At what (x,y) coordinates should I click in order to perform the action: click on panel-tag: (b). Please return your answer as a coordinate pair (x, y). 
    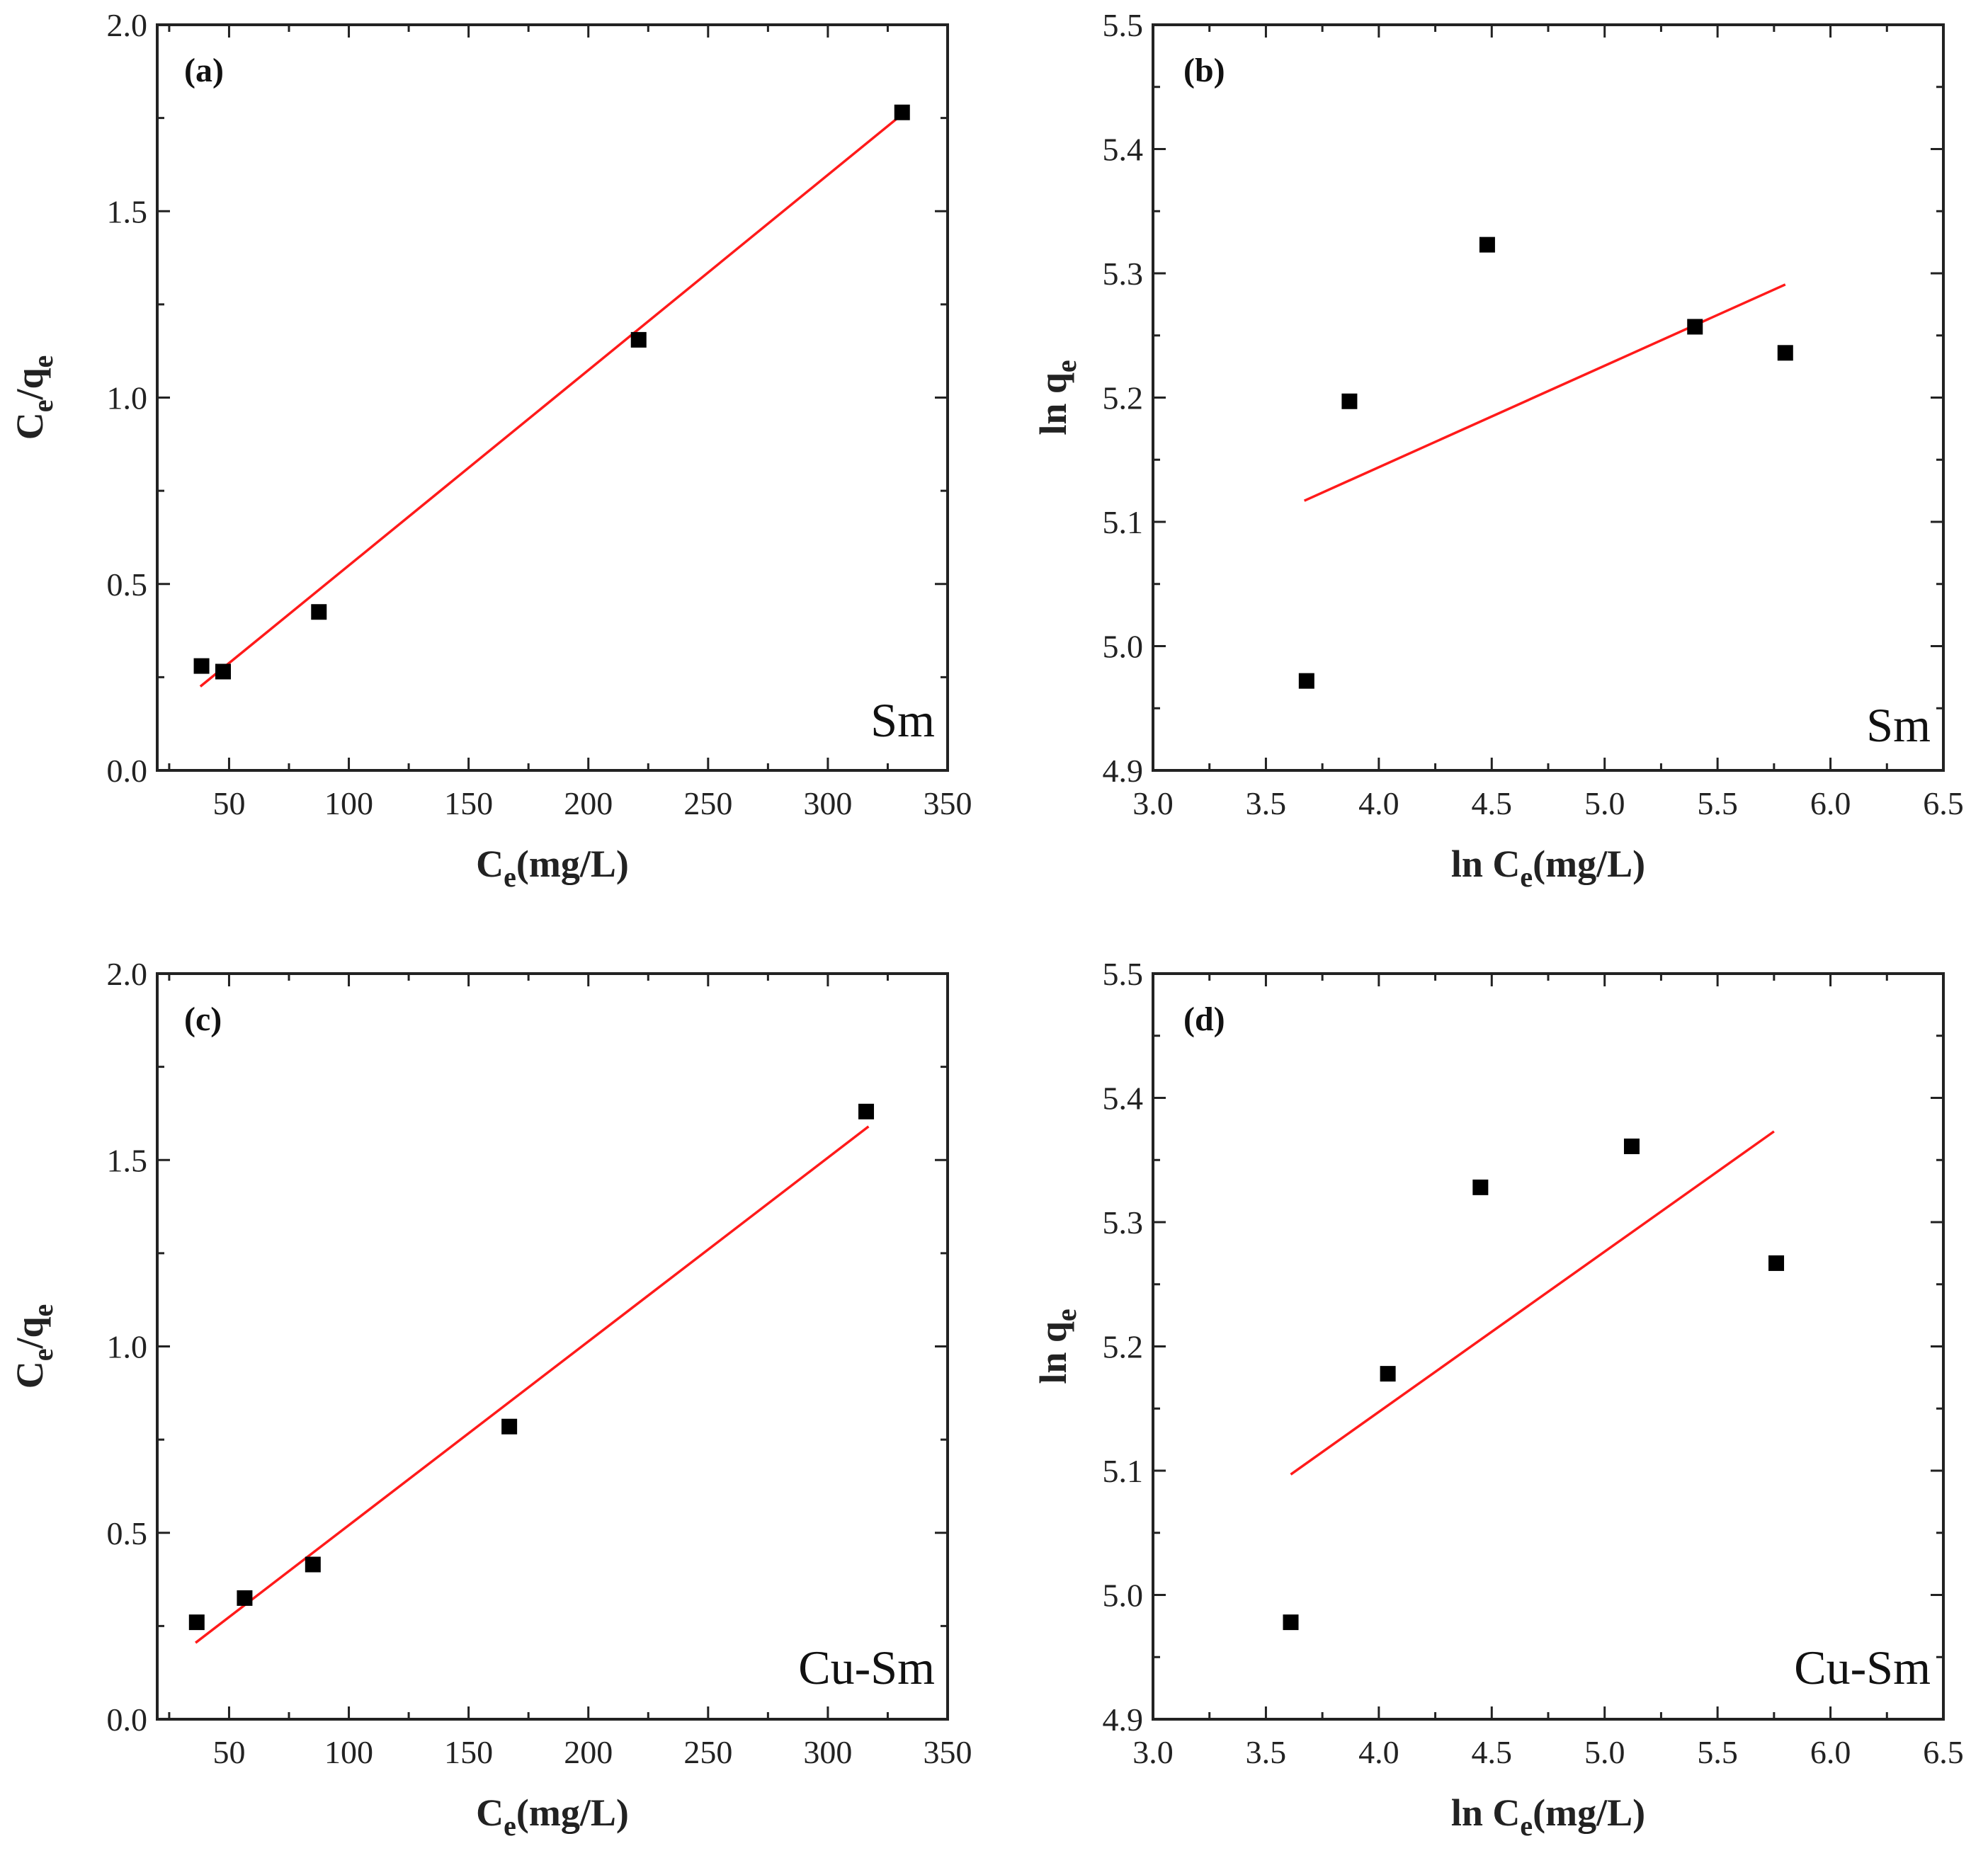
    Looking at the image, I should click on (1204, 71).